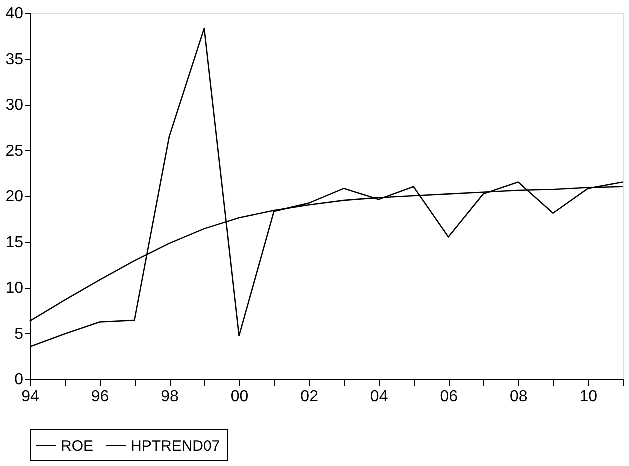 This screenshot has height=466, width=629. What do you see at coordinates (15, 288) in the screenshot?
I see `y-tick-label: 10` at bounding box center [15, 288].